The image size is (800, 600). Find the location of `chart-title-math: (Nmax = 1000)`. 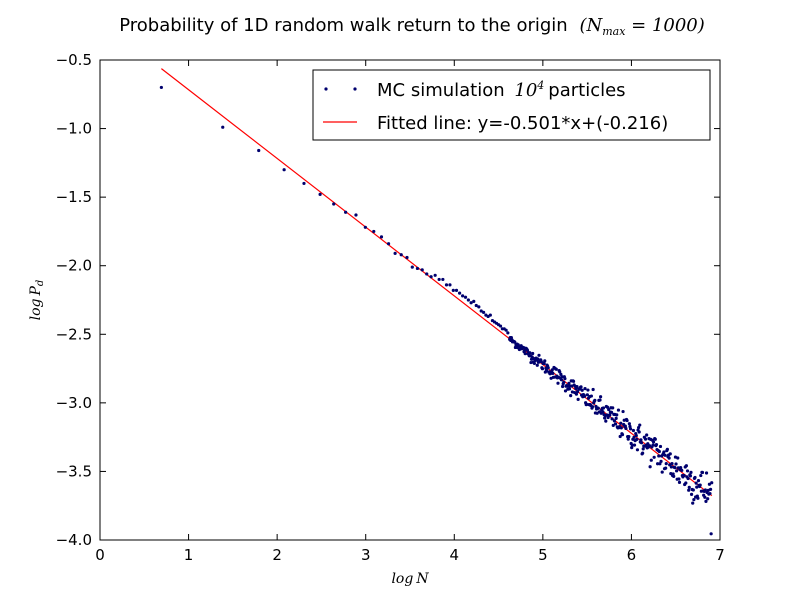

chart-title-math: (Nmax = 1000) is located at coordinates (641, 26).